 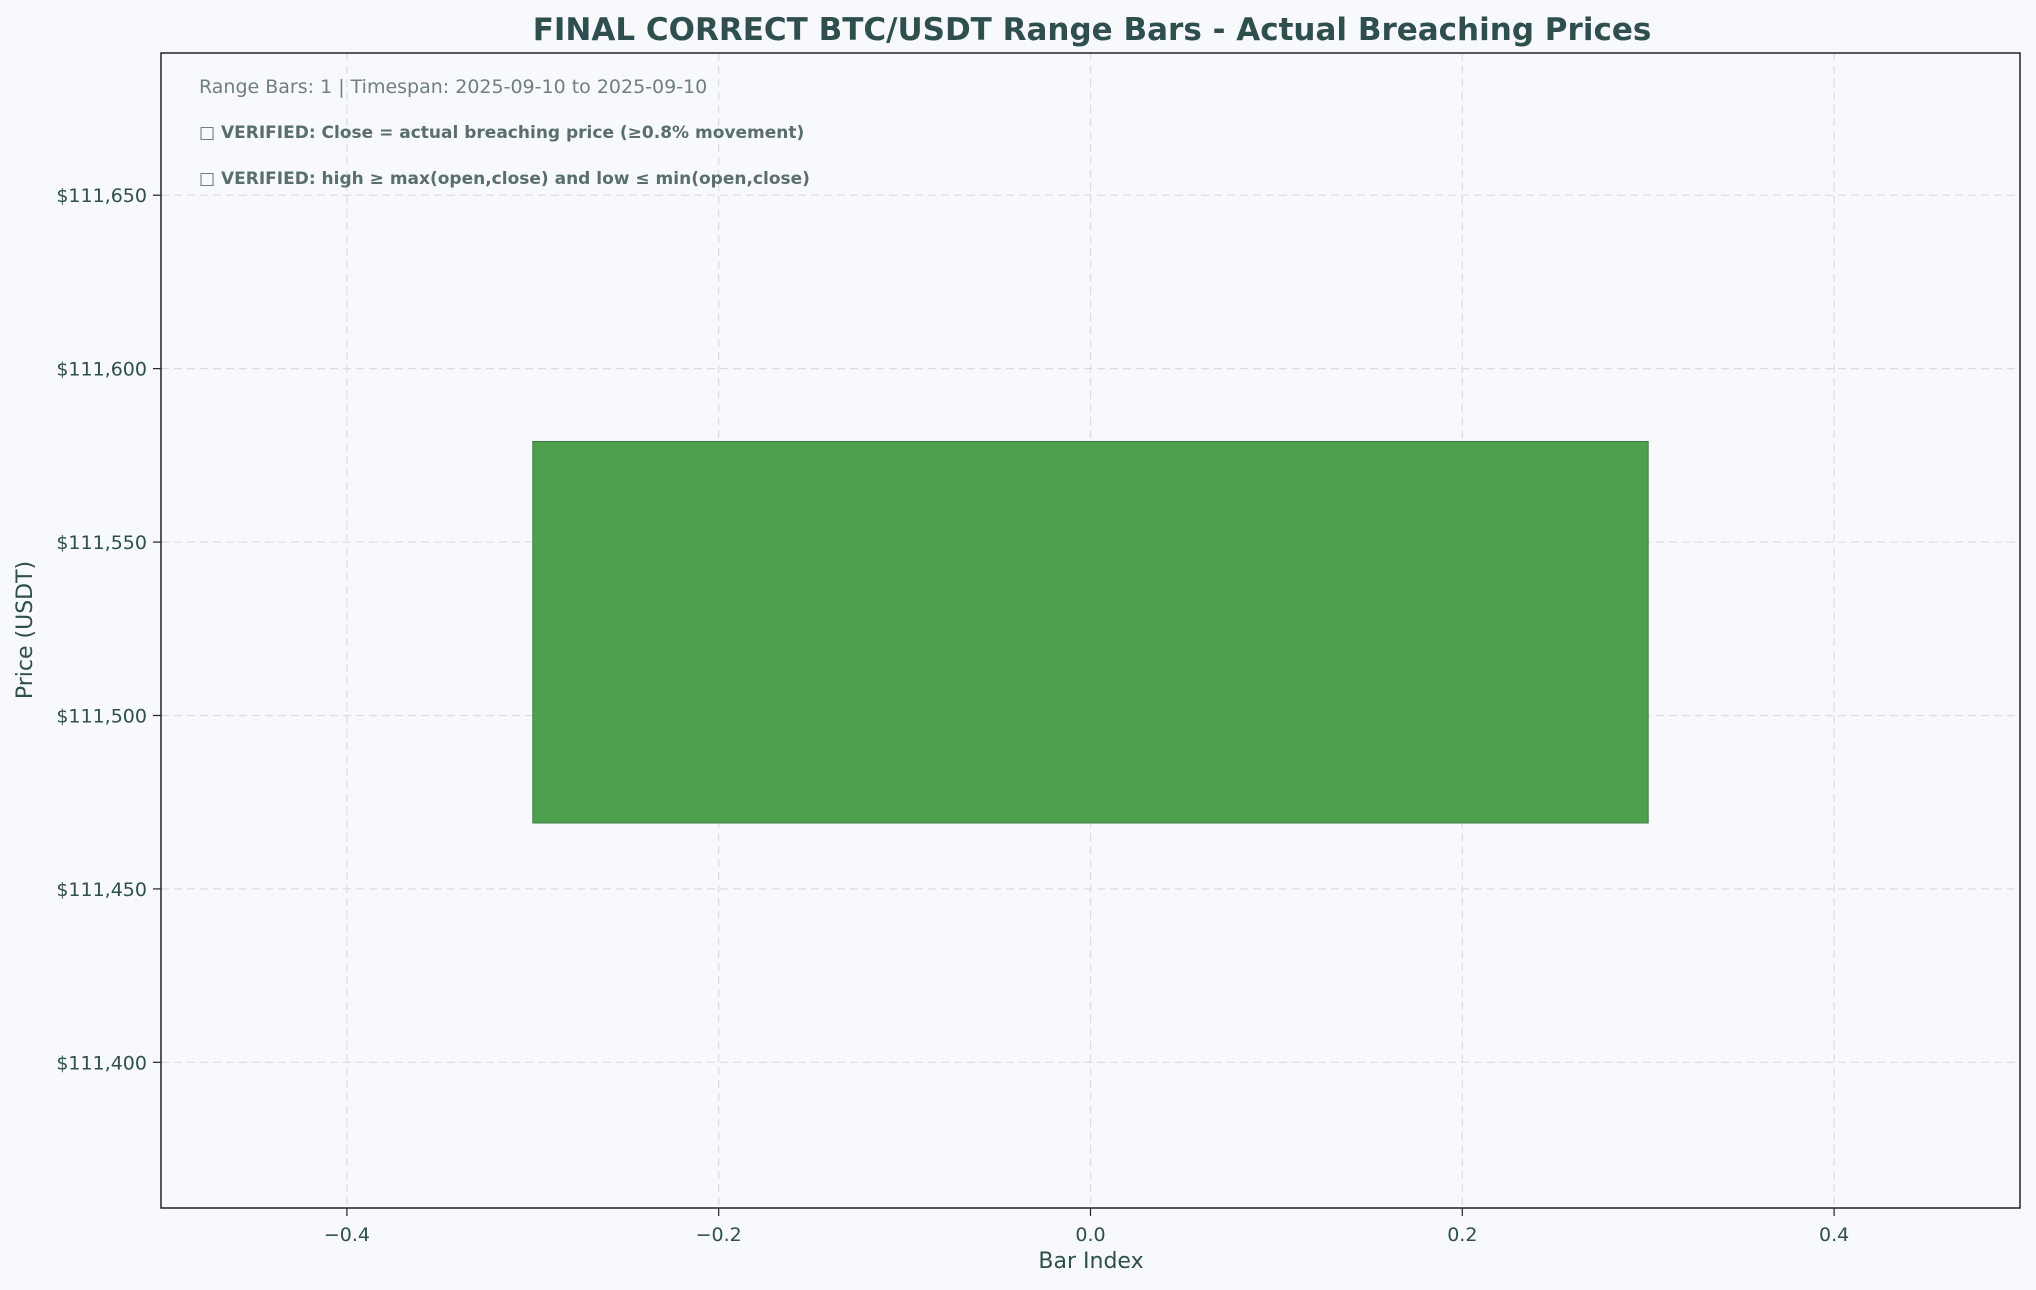 I want to click on x-tick-label: −0.2, so click(x=719, y=1235).